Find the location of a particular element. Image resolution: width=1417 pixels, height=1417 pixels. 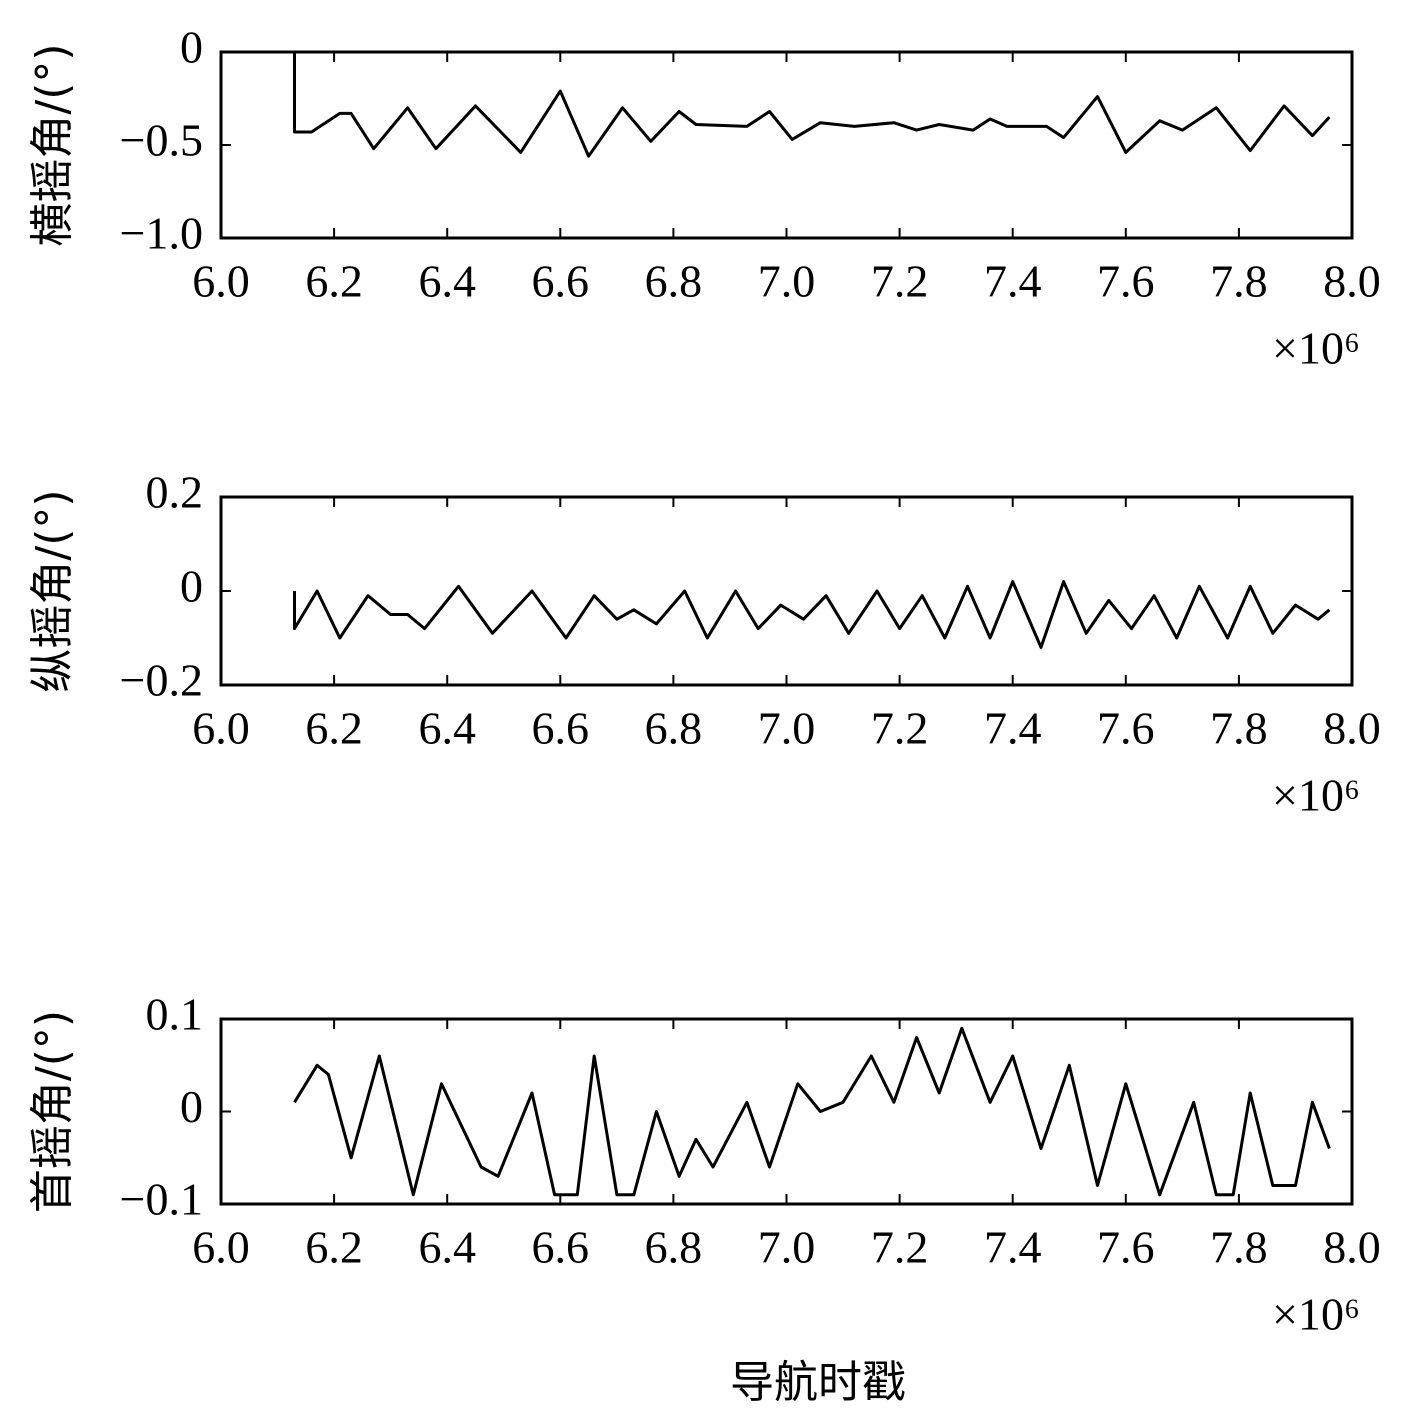

y-tick-label: −0.2 is located at coordinates (161, 680).